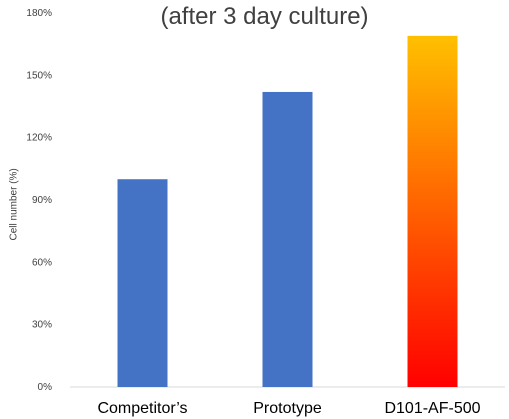  Describe the element at coordinates (42, 325) in the screenshot. I see `y-tick-label: 30%` at that location.